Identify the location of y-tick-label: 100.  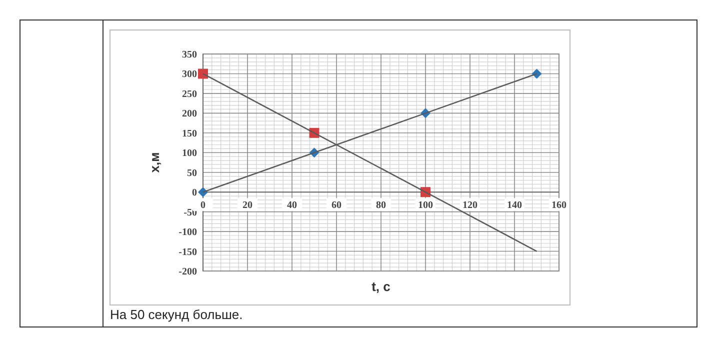
(189, 154).